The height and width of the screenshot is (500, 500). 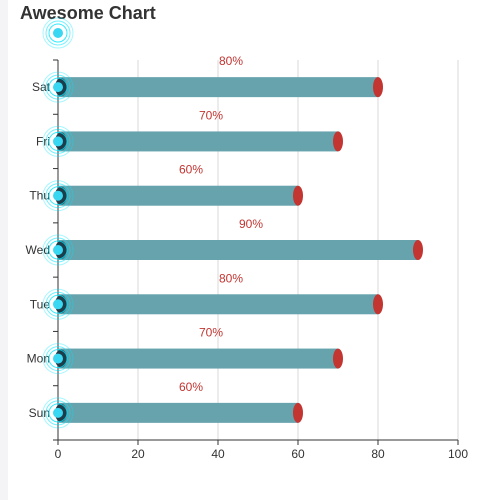 I want to click on chart-title: Awesome Chart, so click(x=88, y=13).